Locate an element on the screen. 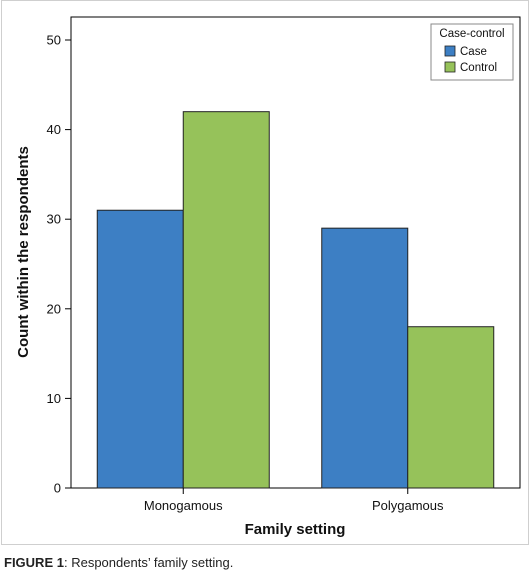 Image resolution: width=532 pixels, height=582 pixels. y-tick-label: 0 is located at coordinates (57, 488).